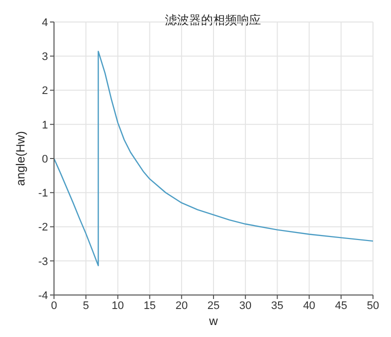 The height and width of the screenshot is (337, 391). Describe the element at coordinates (85, 306) in the screenshot. I see `x-tick-label: 5` at that location.